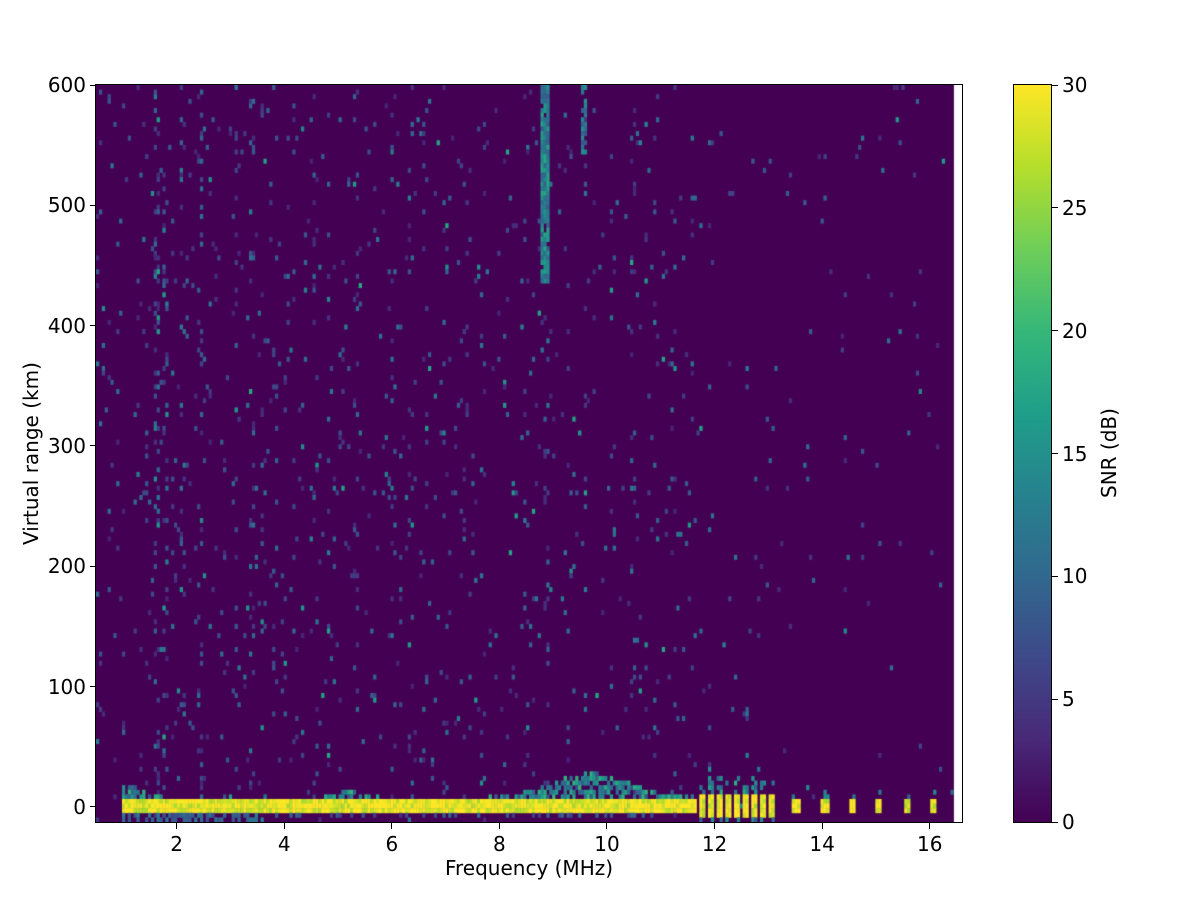  Describe the element at coordinates (392, 844) in the screenshot. I see `x-tick-label: 6` at that location.